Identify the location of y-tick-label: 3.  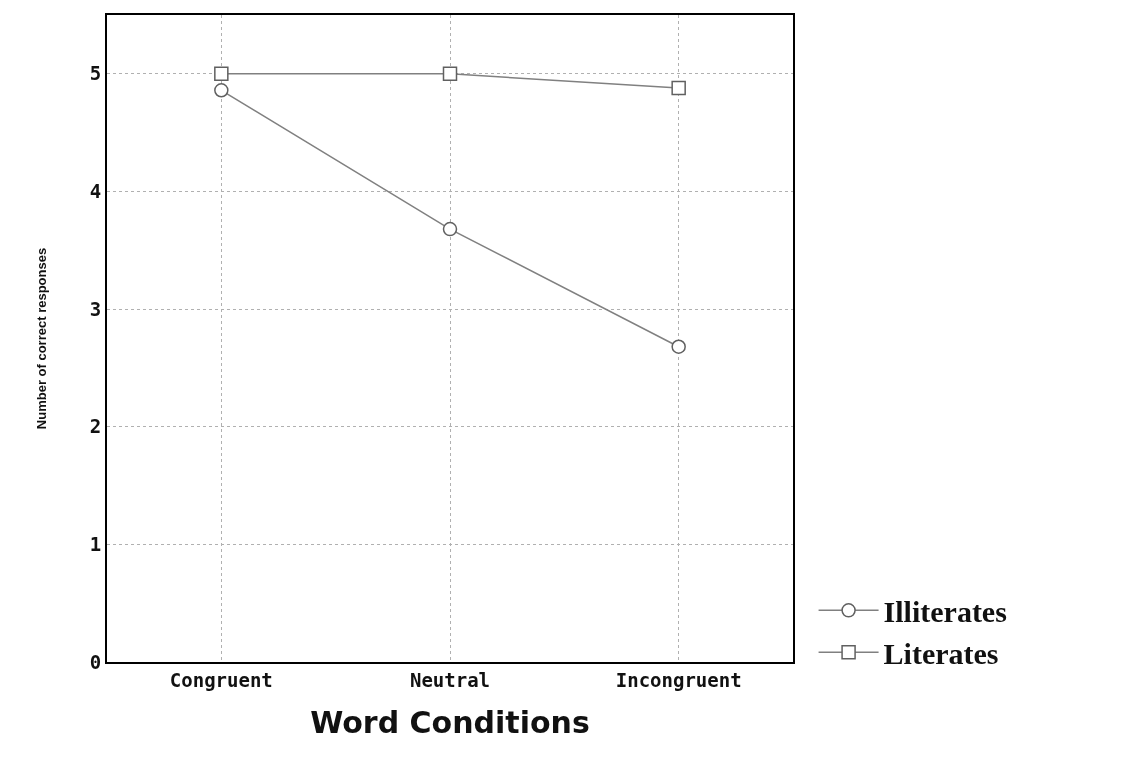
(95, 308).